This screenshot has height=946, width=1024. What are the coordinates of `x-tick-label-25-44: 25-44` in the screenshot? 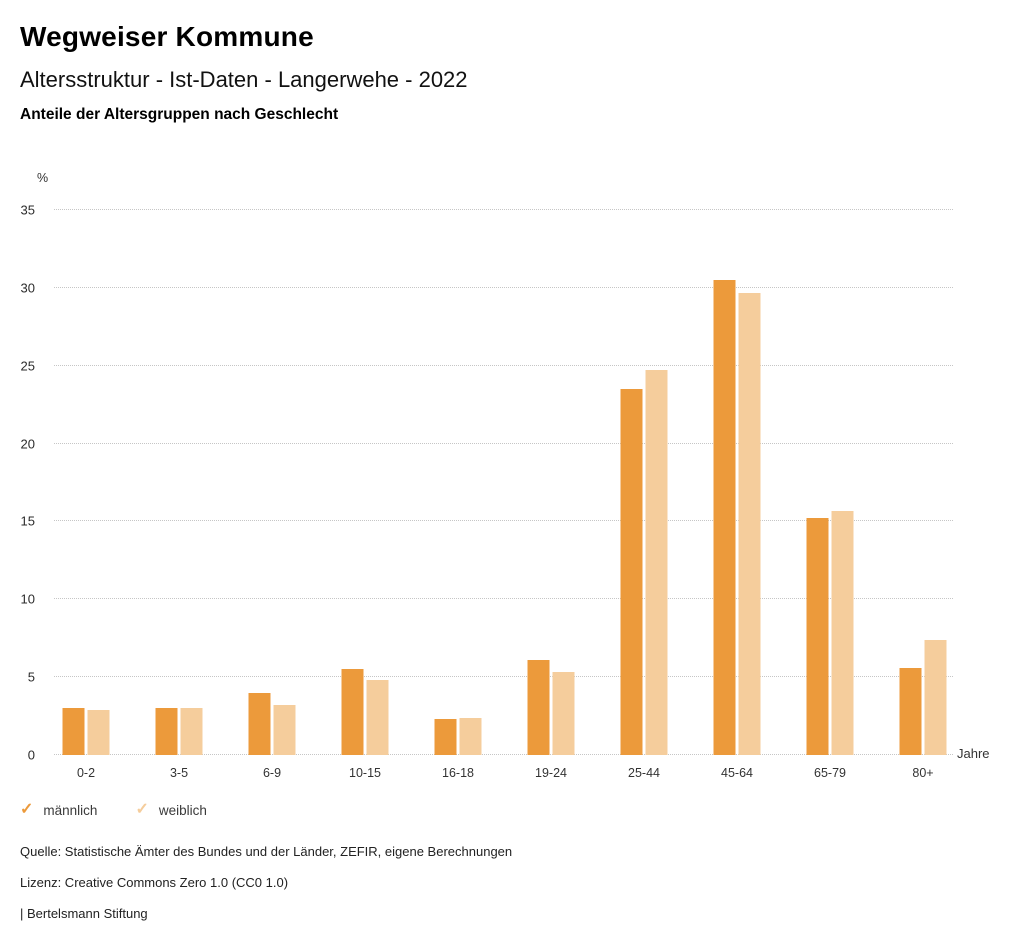 It's located at (644, 773).